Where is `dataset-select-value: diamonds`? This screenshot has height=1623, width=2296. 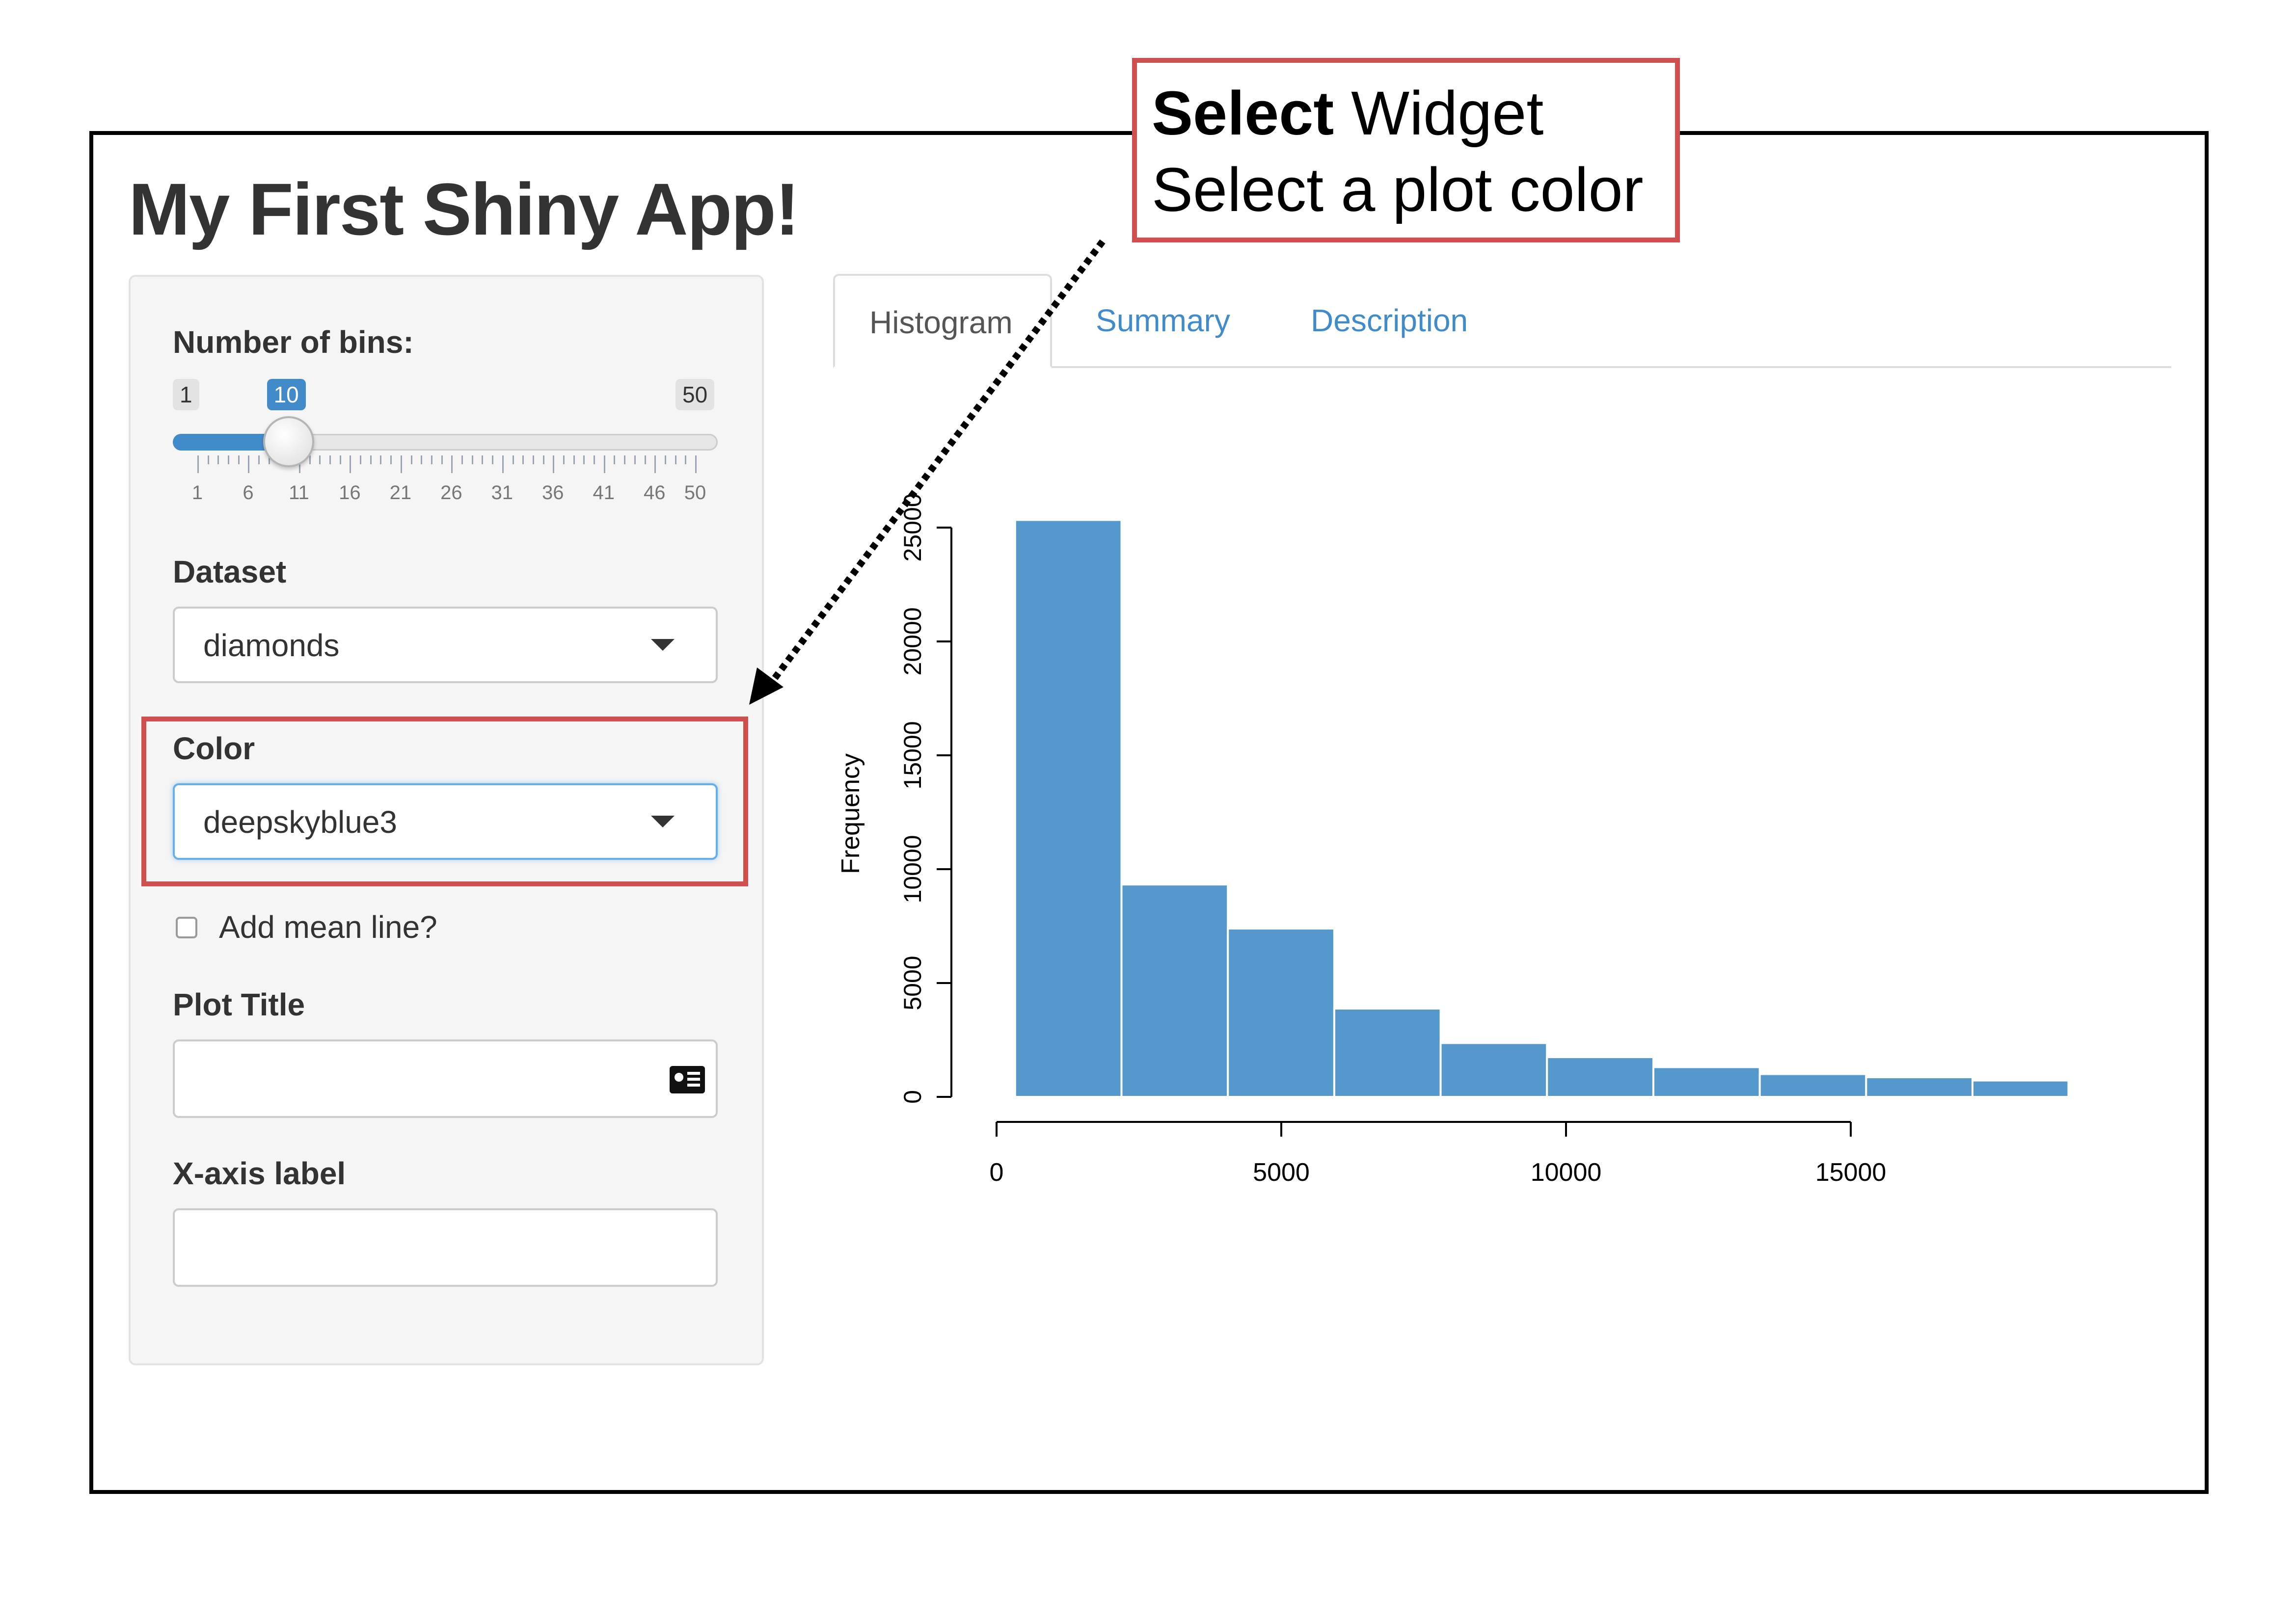
dataset-select-value: diamonds is located at coordinates (271, 645).